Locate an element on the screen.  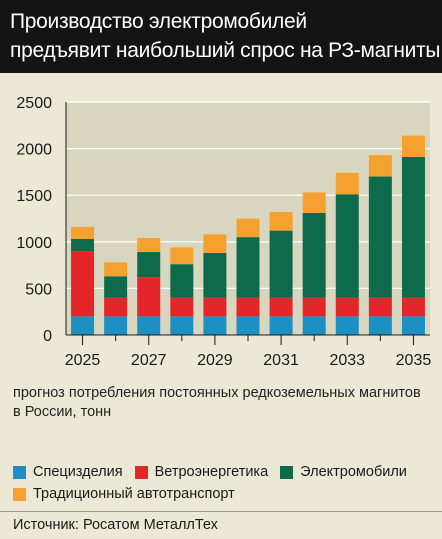
legend-item-ev: Электромобили is located at coordinates (343, 472).